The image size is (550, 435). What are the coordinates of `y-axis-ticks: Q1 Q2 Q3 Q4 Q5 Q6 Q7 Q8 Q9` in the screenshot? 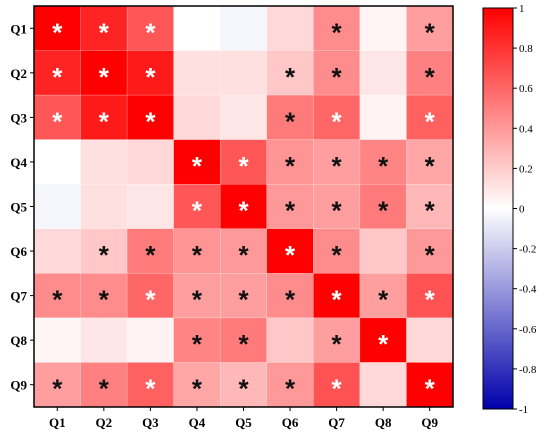 It's located at (22, 207).